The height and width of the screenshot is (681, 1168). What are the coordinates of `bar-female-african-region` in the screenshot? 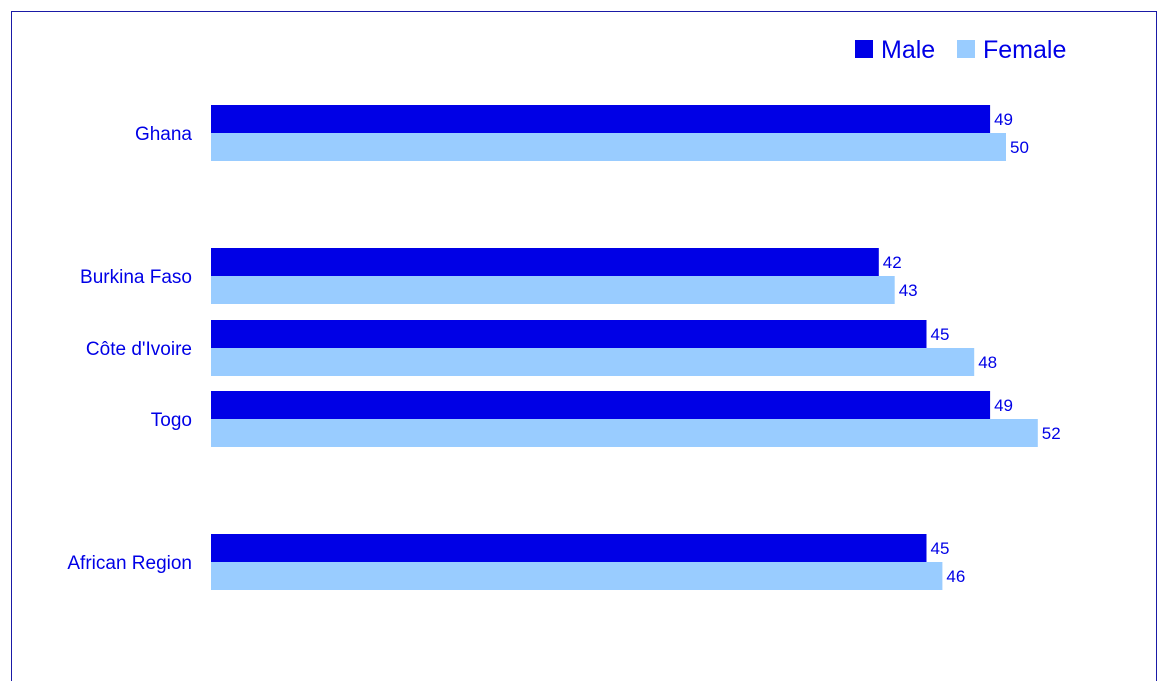 It's located at (577, 576).